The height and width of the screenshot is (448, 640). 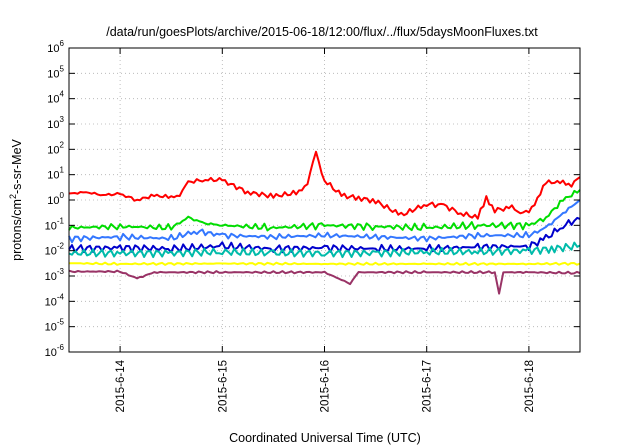 What do you see at coordinates (55, 98) in the screenshot?
I see `y-tick-label: 10⁴` at bounding box center [55, 98].